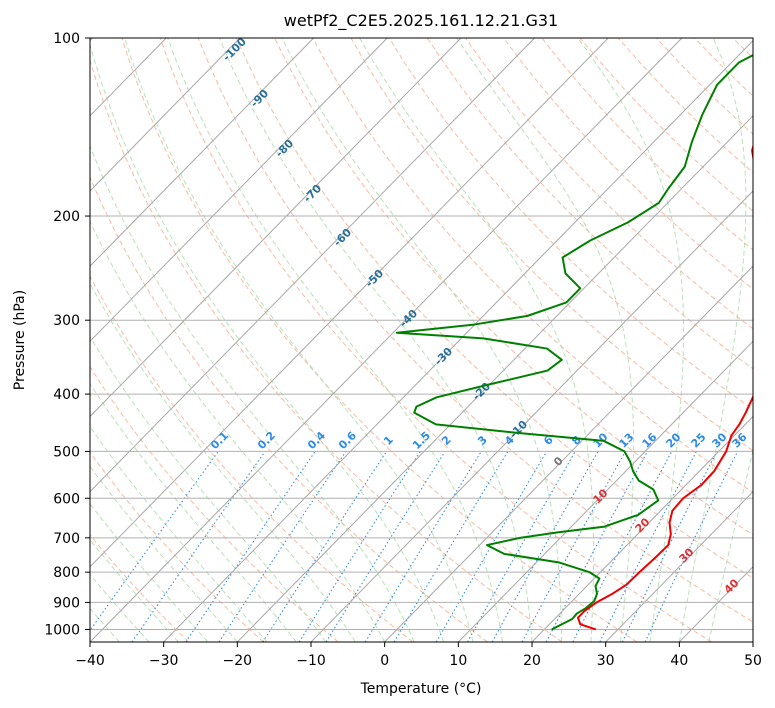  Describe the element at coordinates (576, 440) in the screenshot. I see `mixing-ratio-label: 8` at that location.